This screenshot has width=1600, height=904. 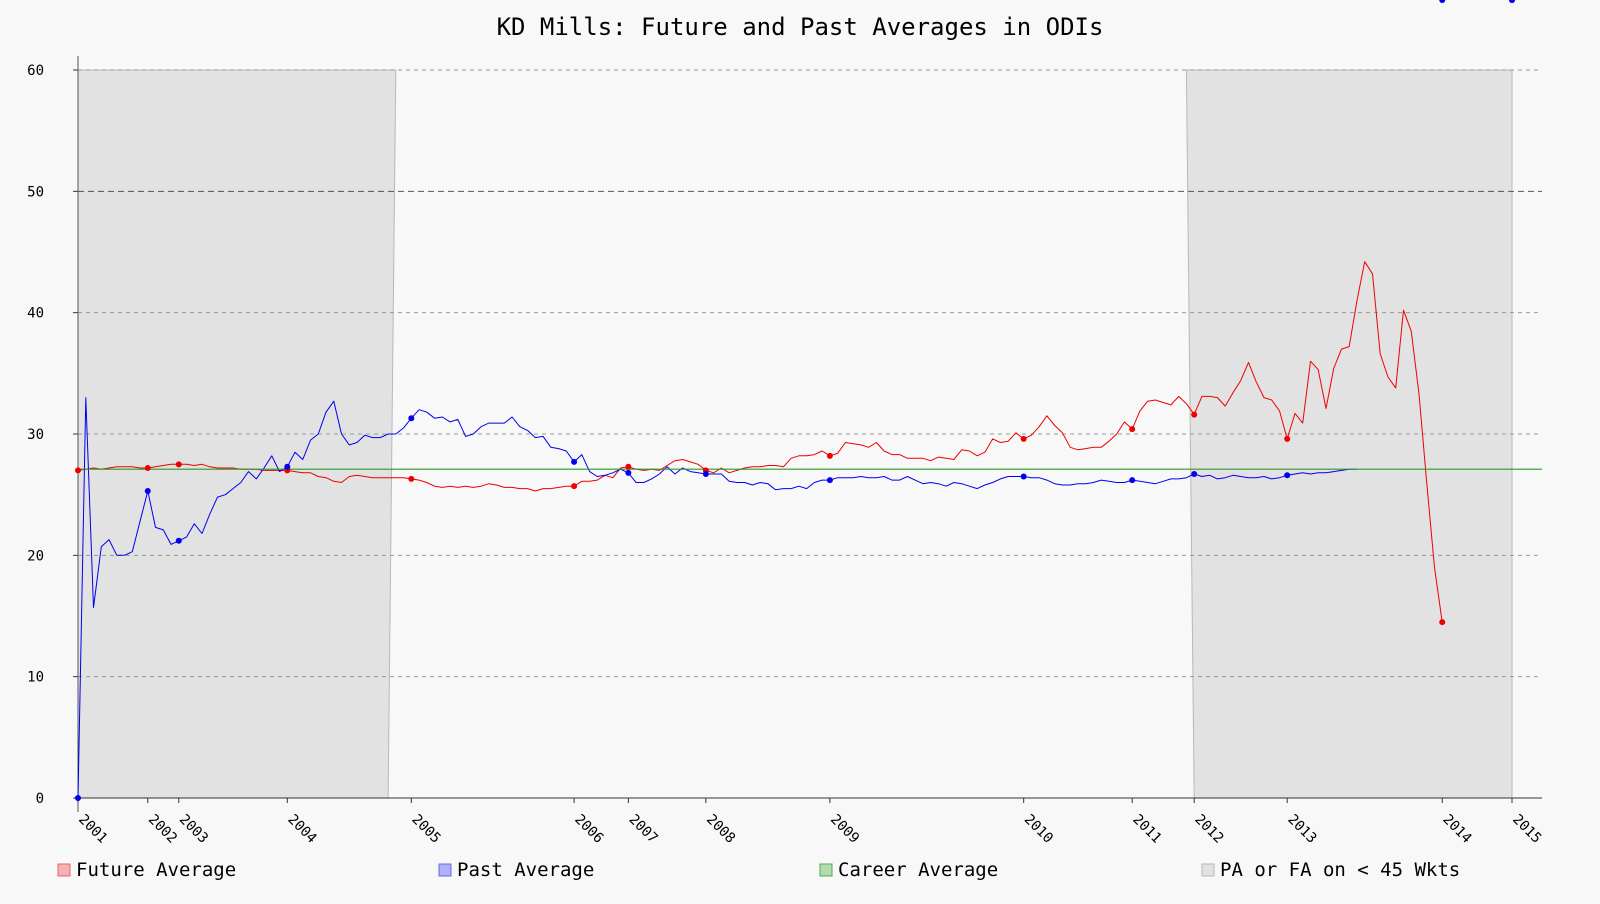 I want to click on x-tick-label-2009: 2009, so click(x=844, y=829).